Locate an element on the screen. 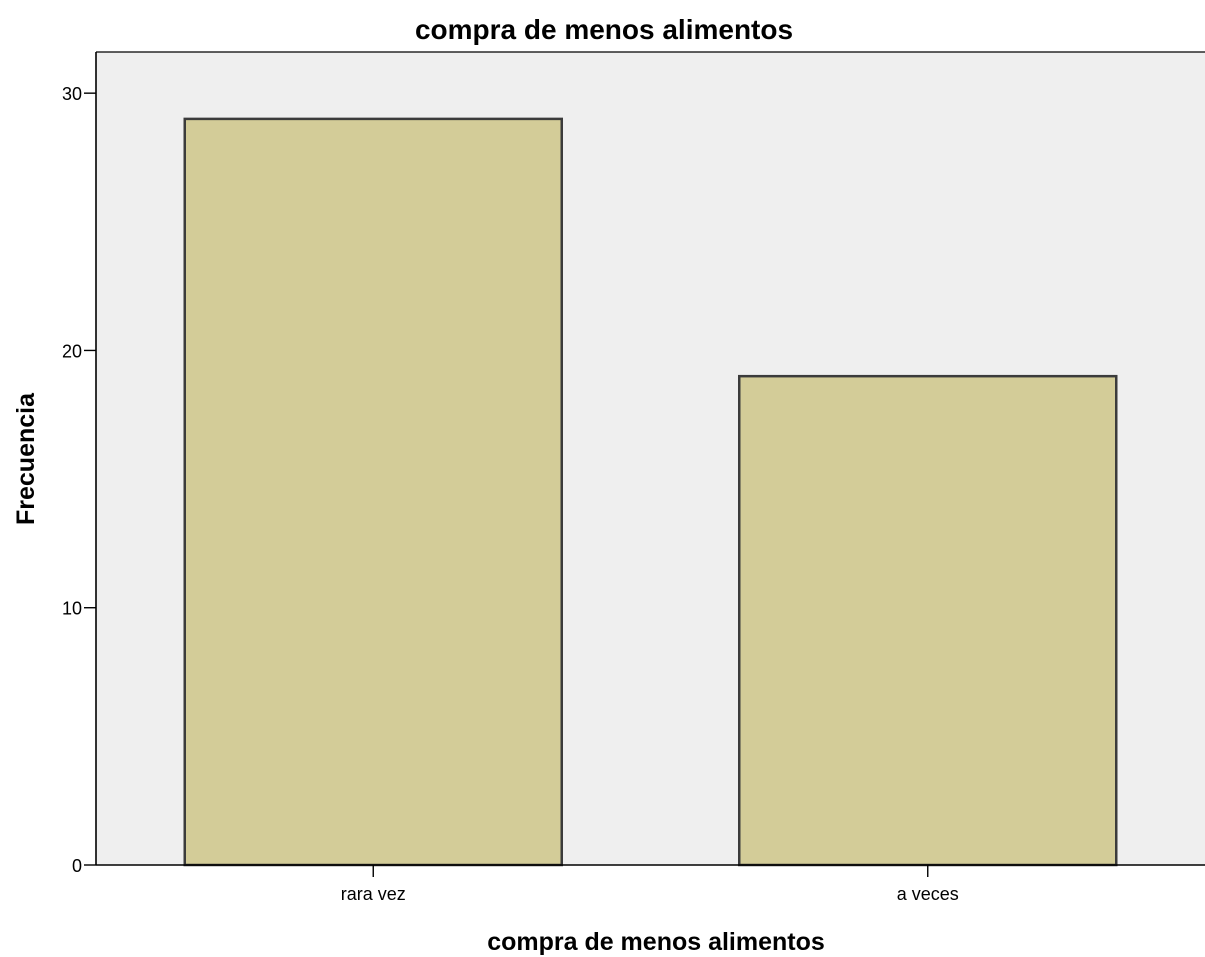  y-axis-title: Frecuencia is located at coordinates (26, 458).